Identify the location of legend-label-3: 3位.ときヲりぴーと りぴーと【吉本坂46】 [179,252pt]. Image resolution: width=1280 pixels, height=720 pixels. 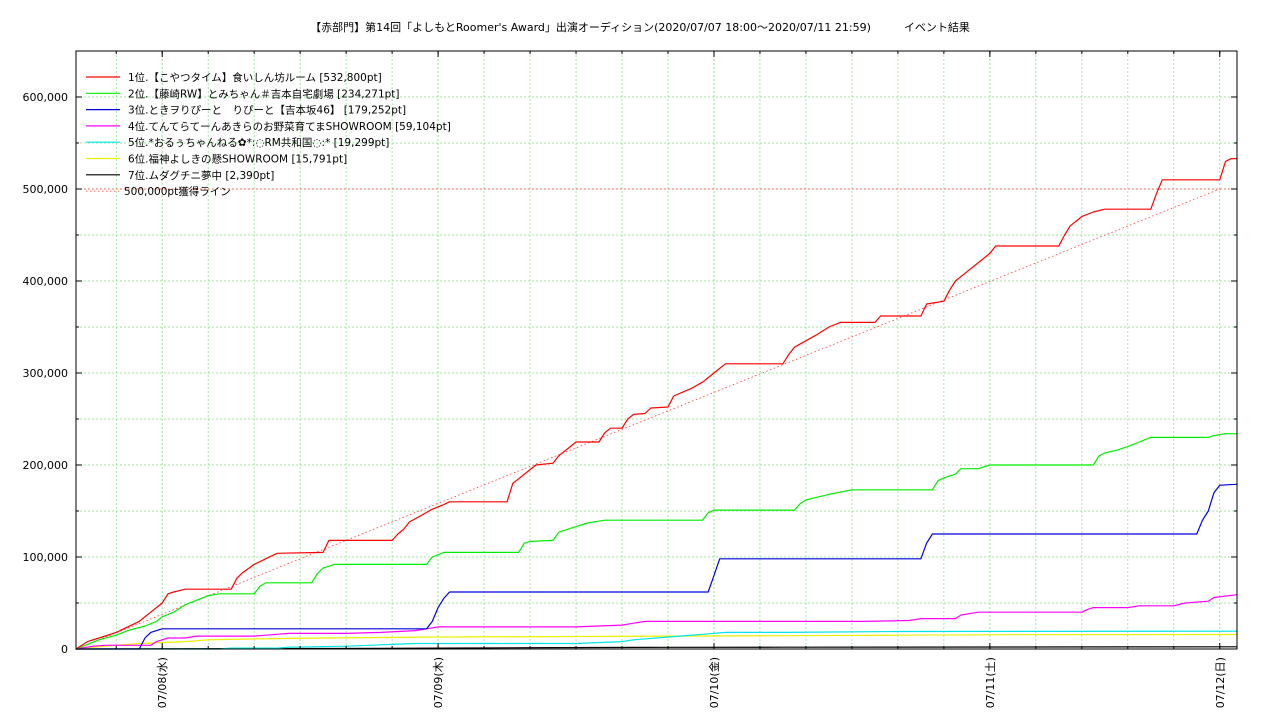
(267, 110).